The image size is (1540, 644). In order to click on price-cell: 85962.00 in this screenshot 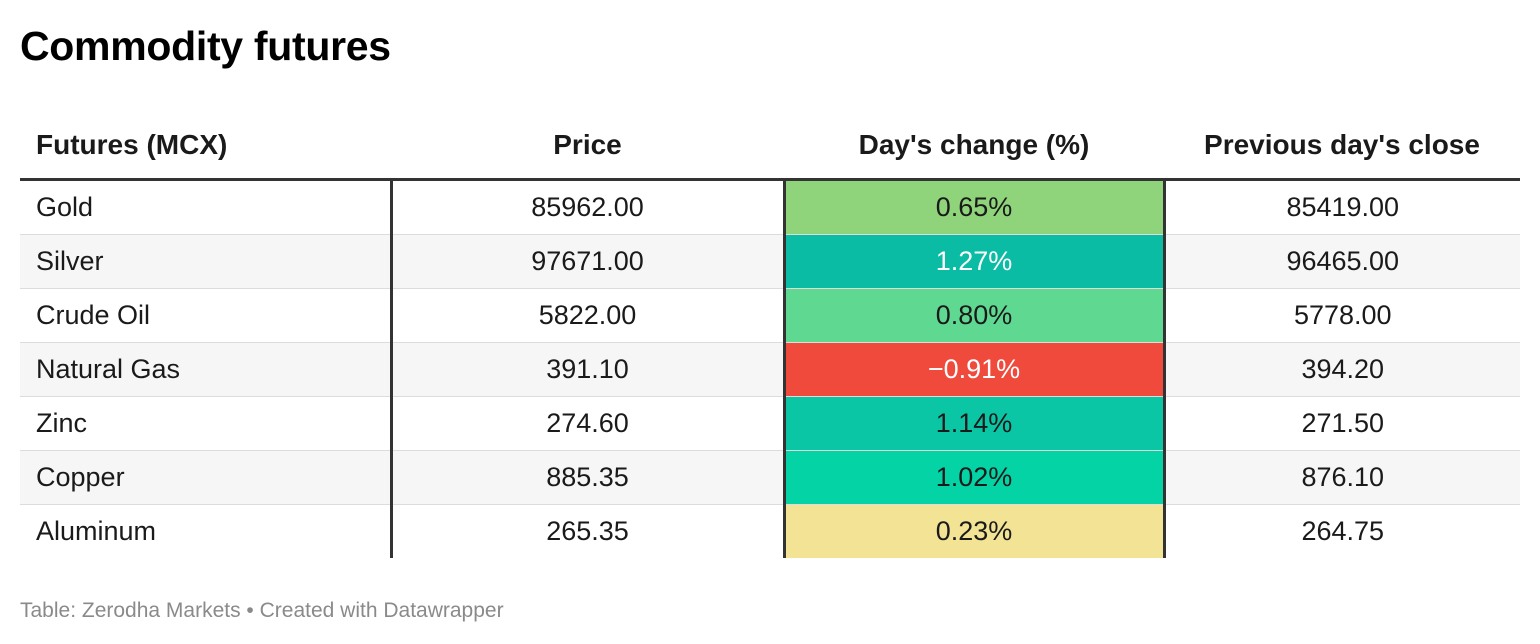, I will do `click(586, 207)`.